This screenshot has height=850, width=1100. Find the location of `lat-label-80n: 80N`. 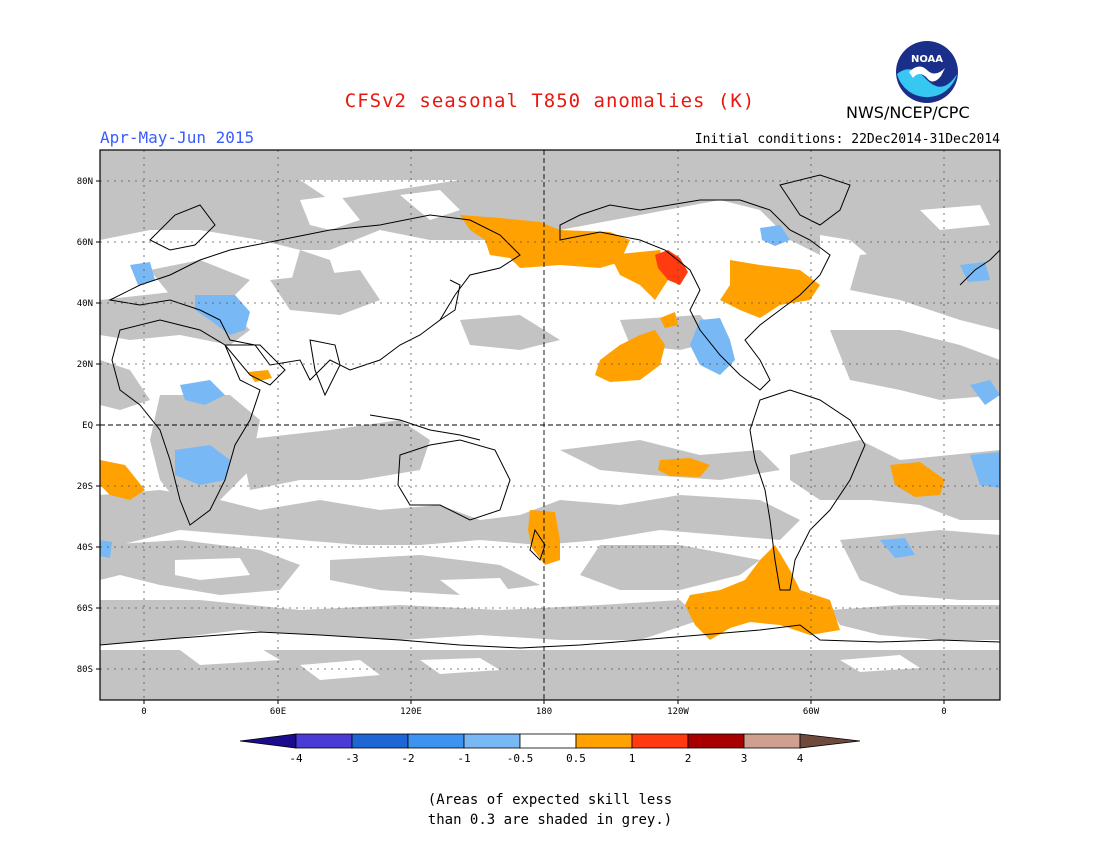

lat-label-80n: 80N is located at coordinates (85, 182).